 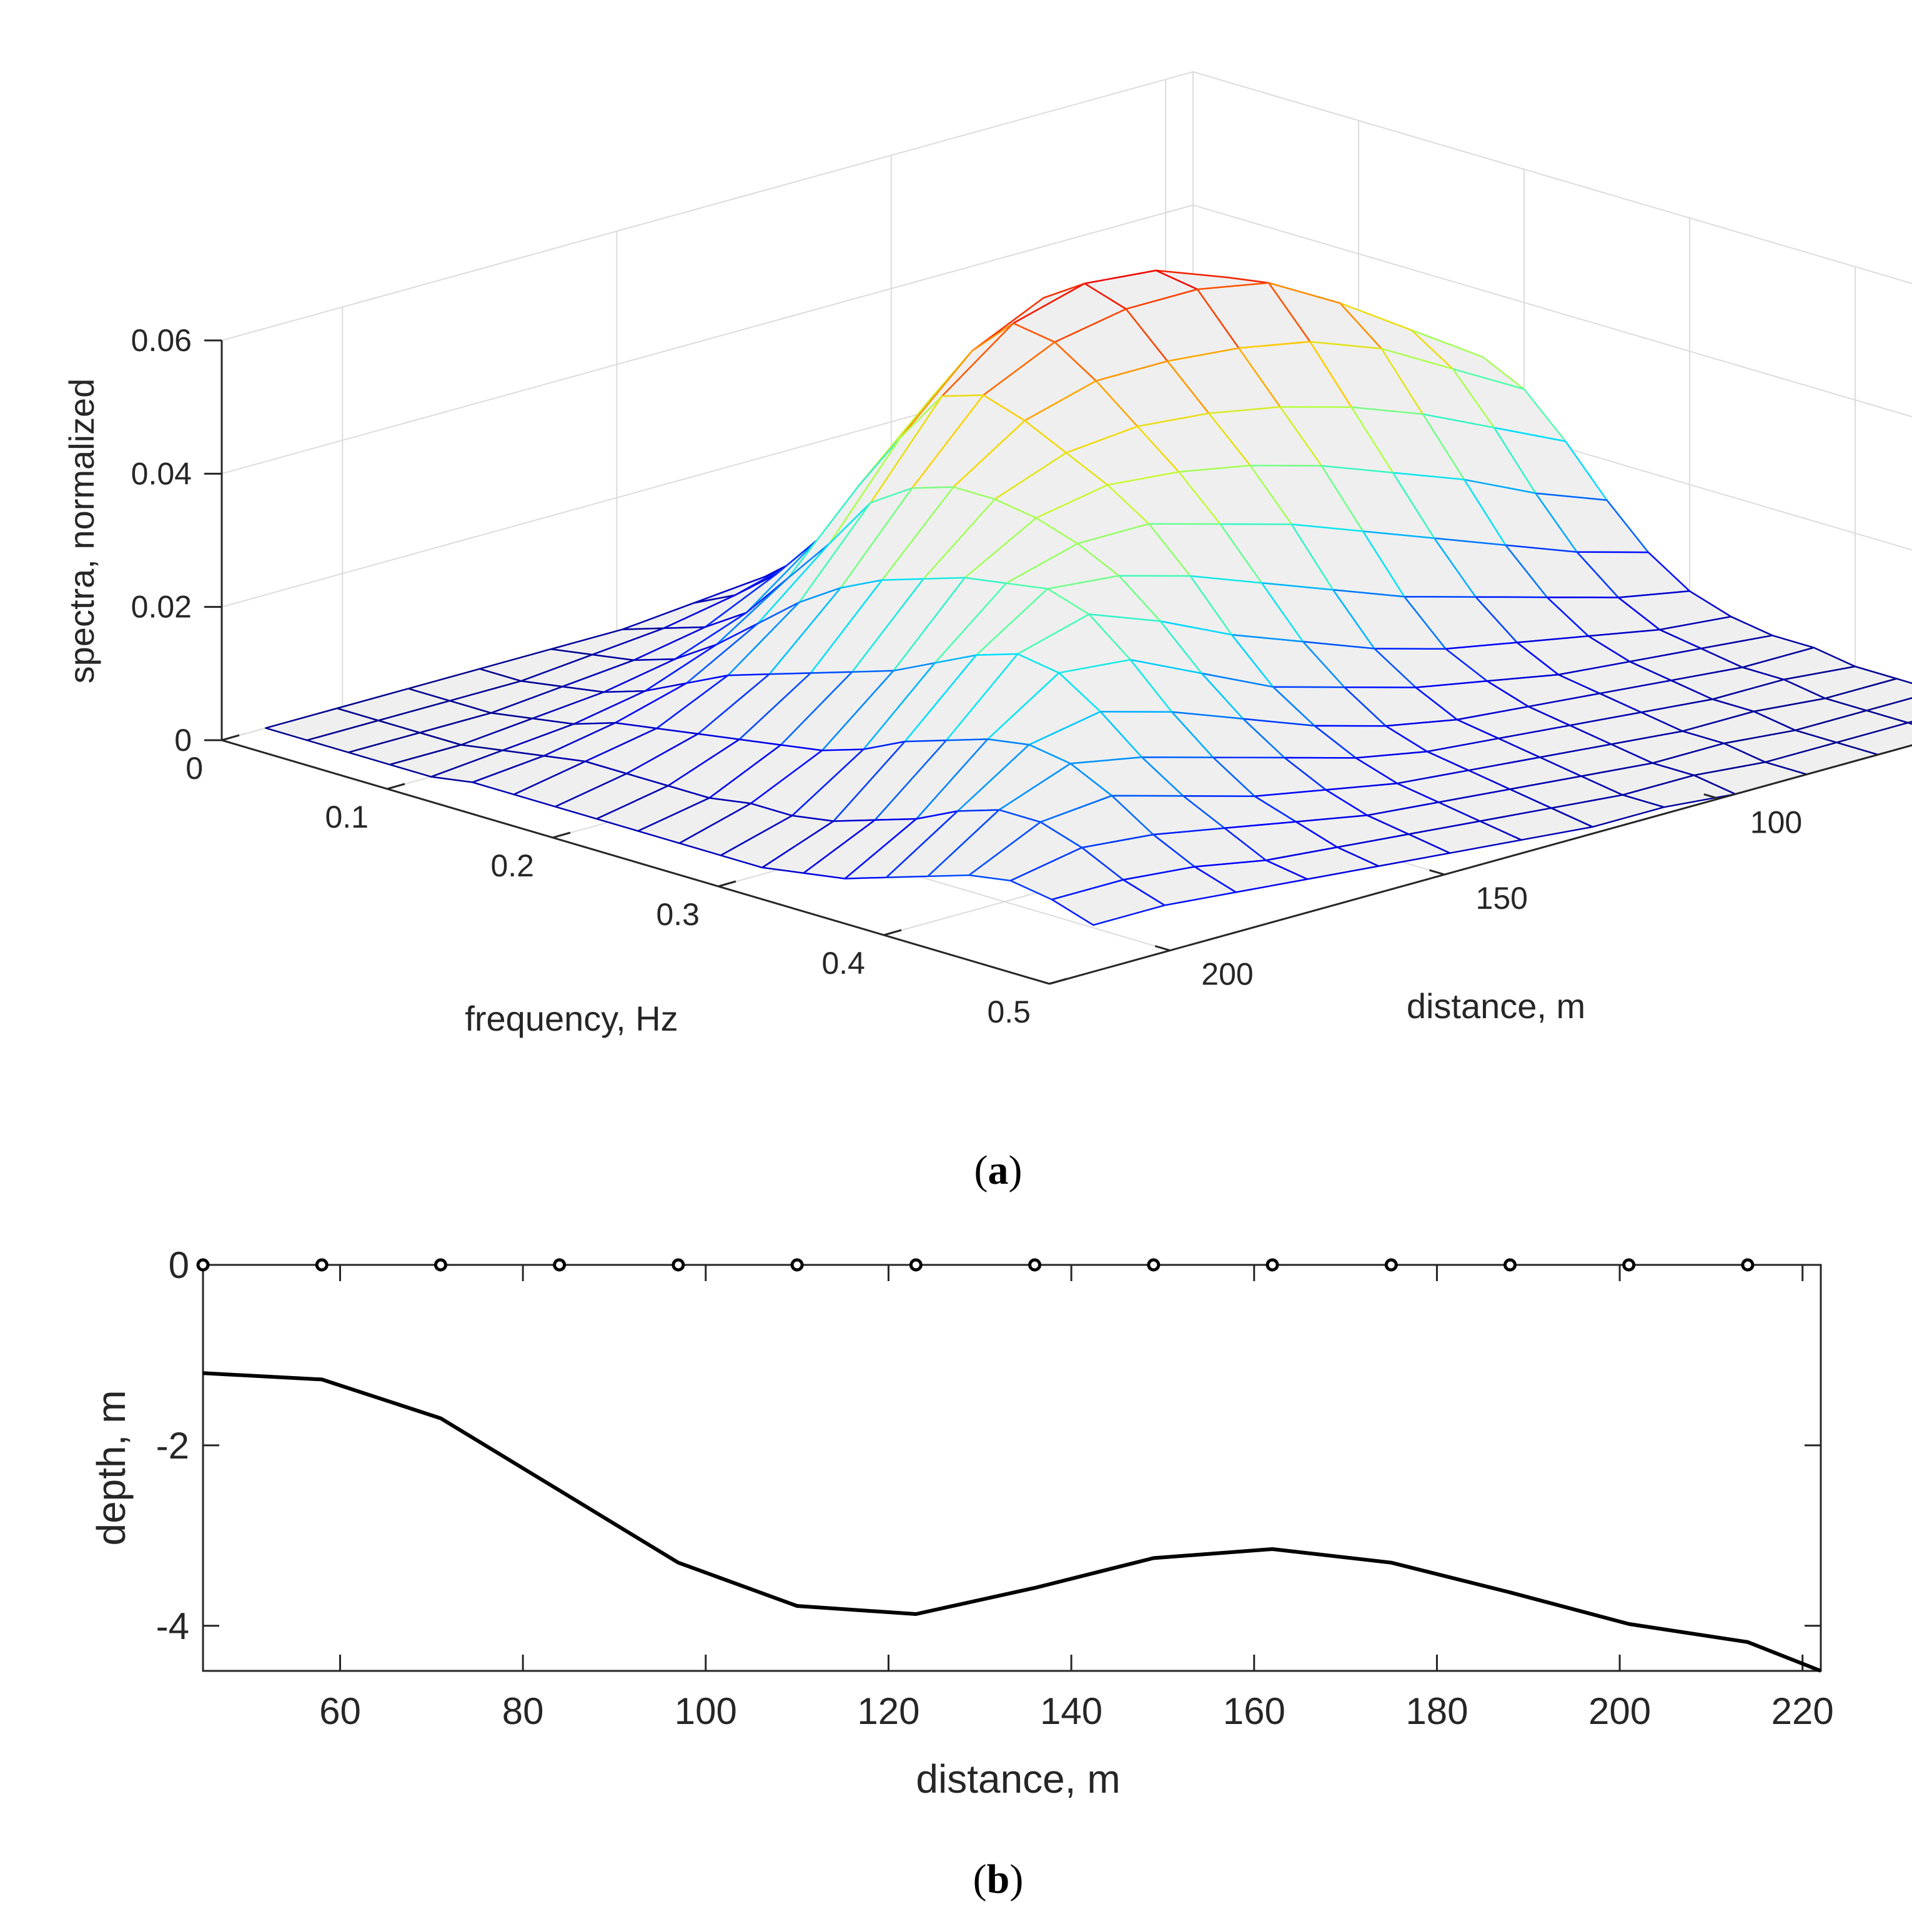 I want to click on x-tick-label: 60, so click(x=340, y=1711).